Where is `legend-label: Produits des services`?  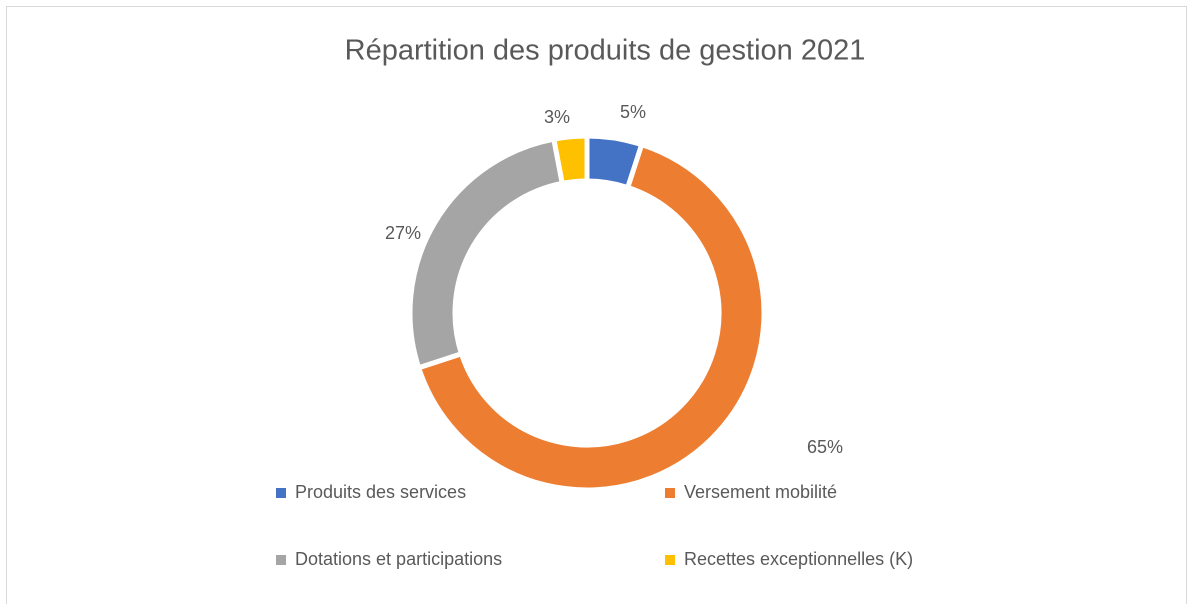
legend-label: Produits des services is located at coordinates (380, 492).